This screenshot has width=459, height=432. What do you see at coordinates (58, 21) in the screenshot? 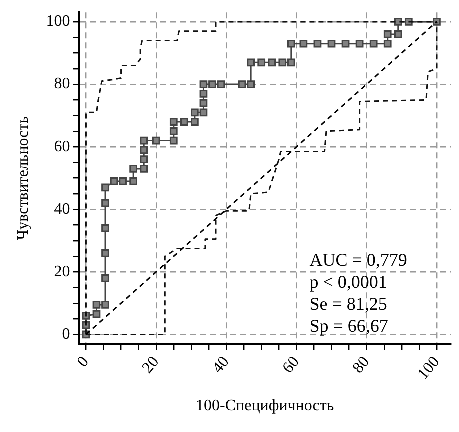
I see `y-tick-label: 100` at bounding box center [58, 21].